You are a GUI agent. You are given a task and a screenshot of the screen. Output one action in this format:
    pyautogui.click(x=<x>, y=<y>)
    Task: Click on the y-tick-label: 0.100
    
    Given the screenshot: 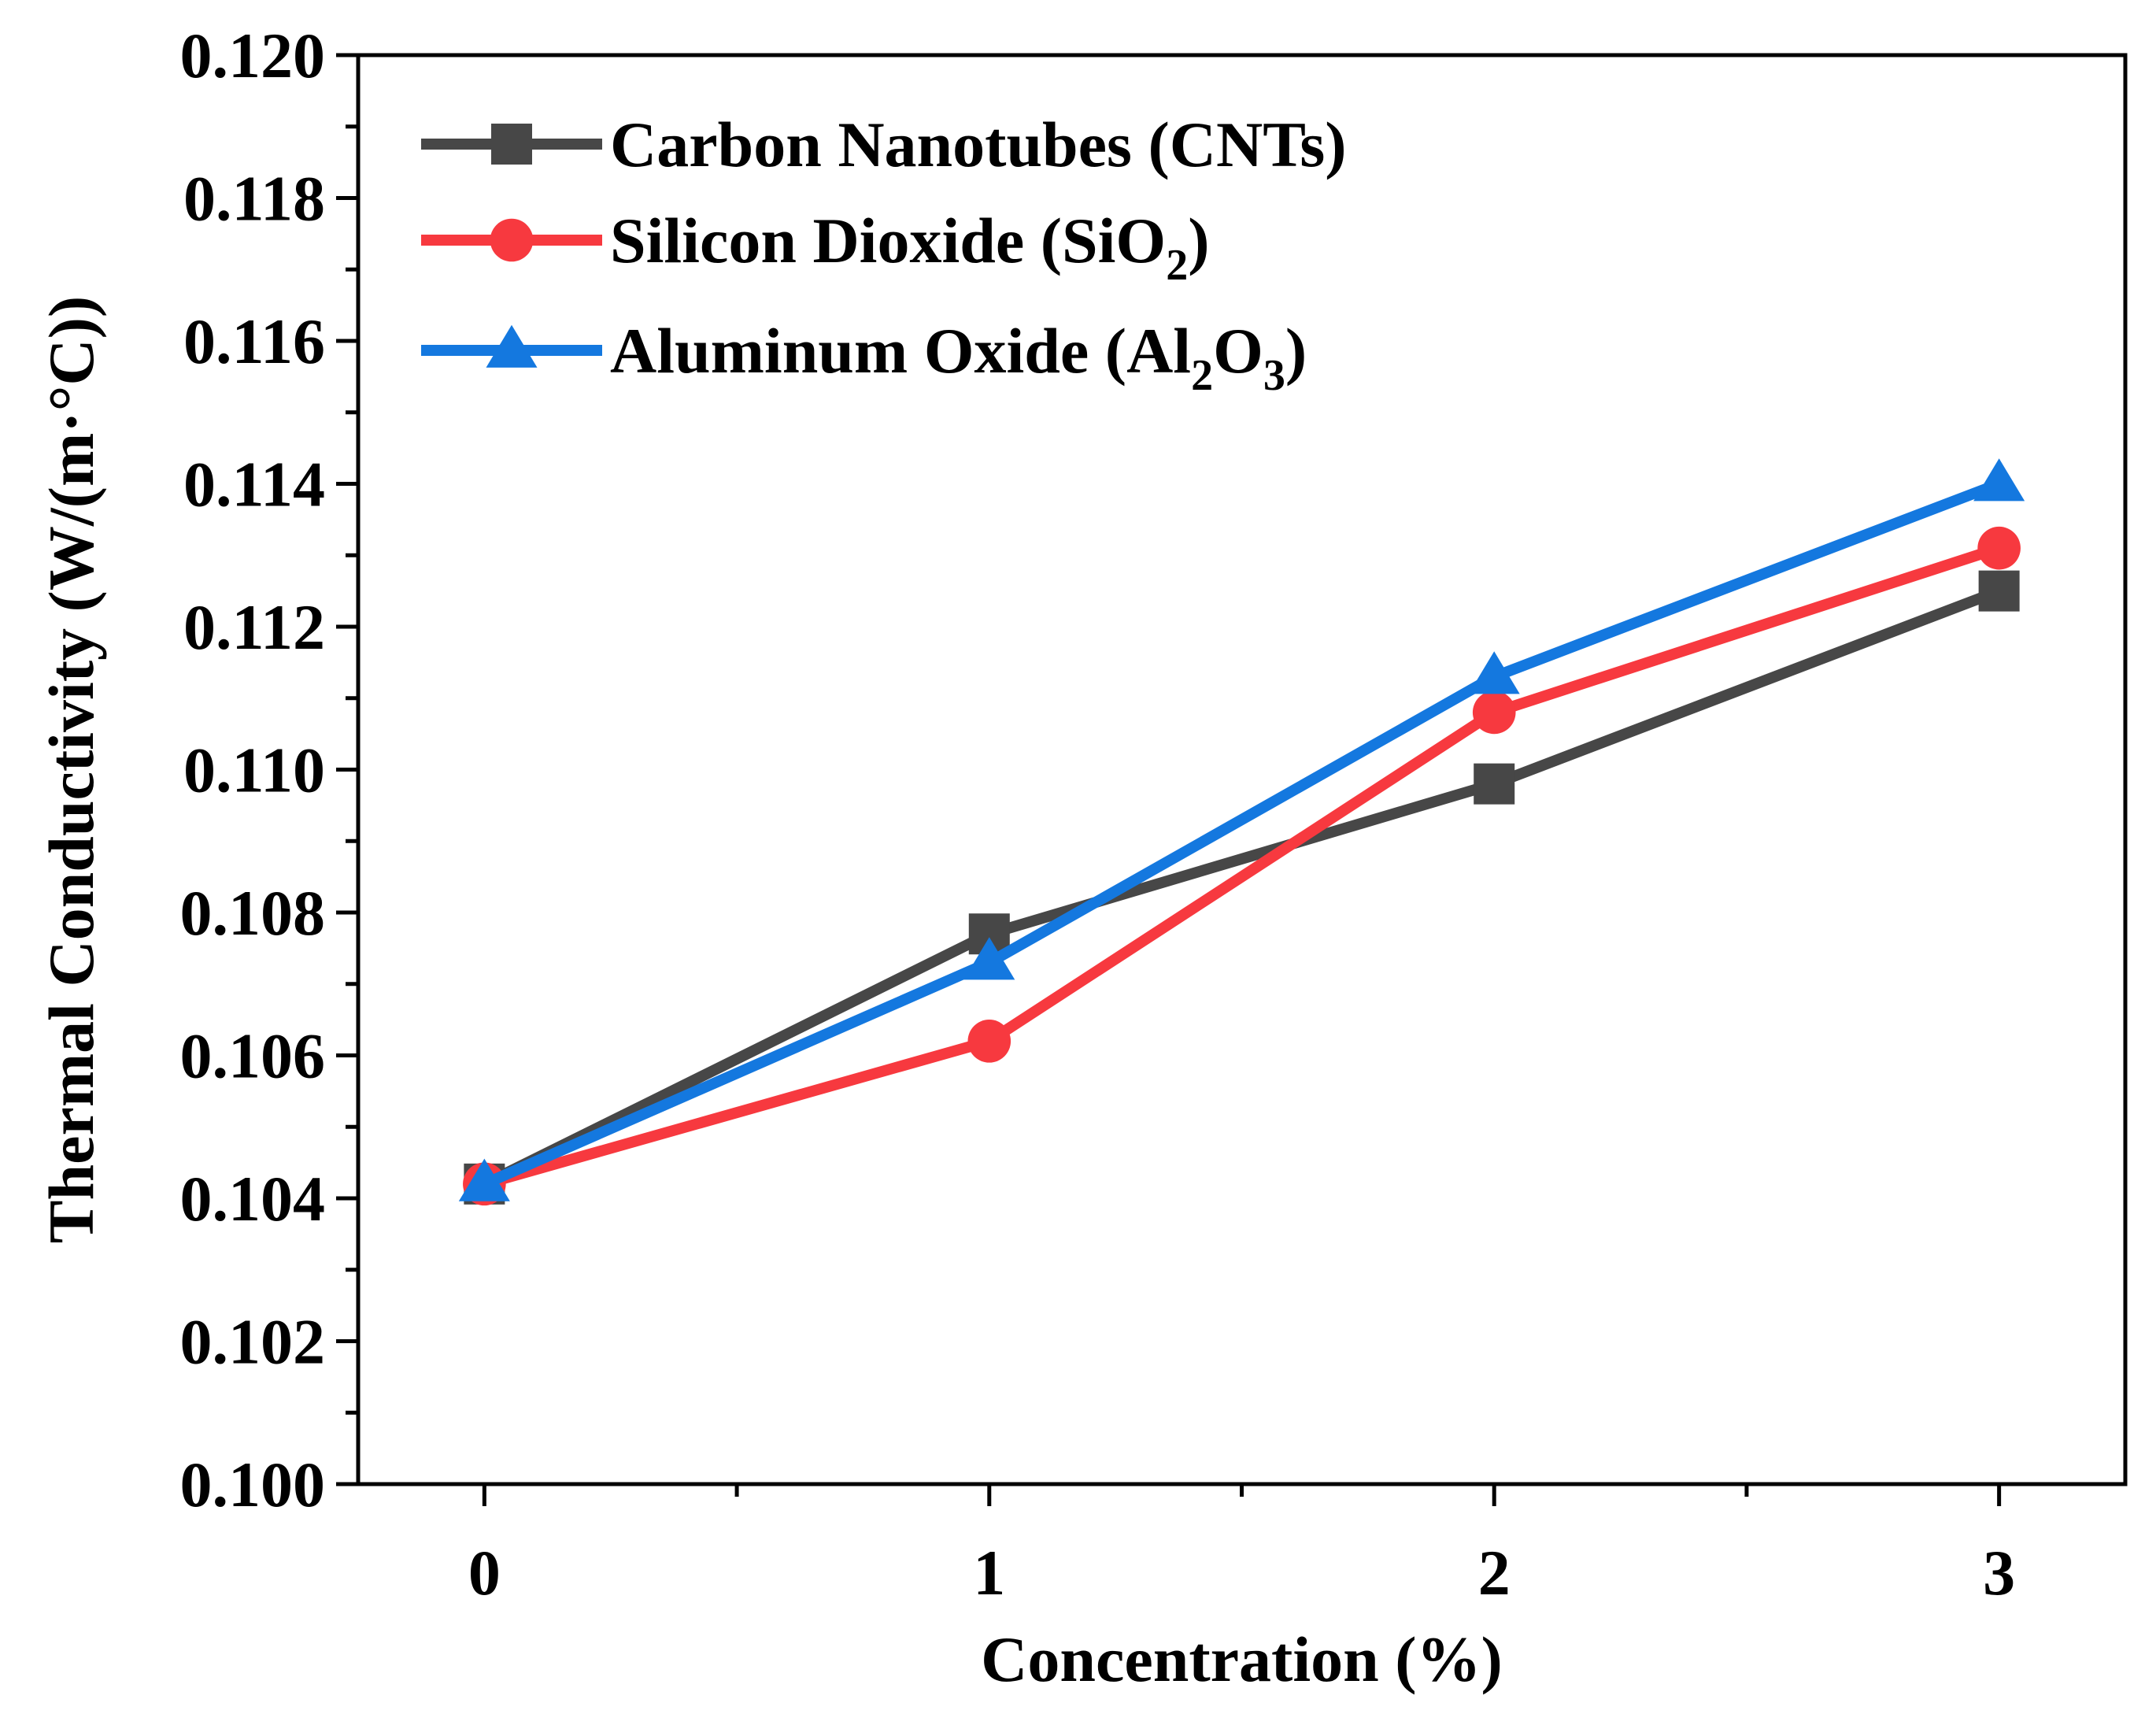 What is the action you would take?
    pyautogui.click(x=253, y=1484)
    